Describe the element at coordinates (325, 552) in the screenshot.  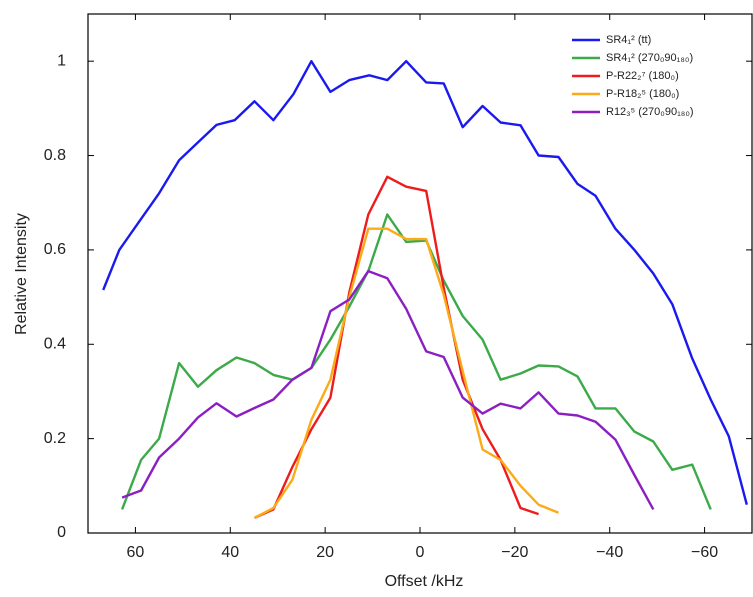
I see `x-tick-label: 20` at that location.